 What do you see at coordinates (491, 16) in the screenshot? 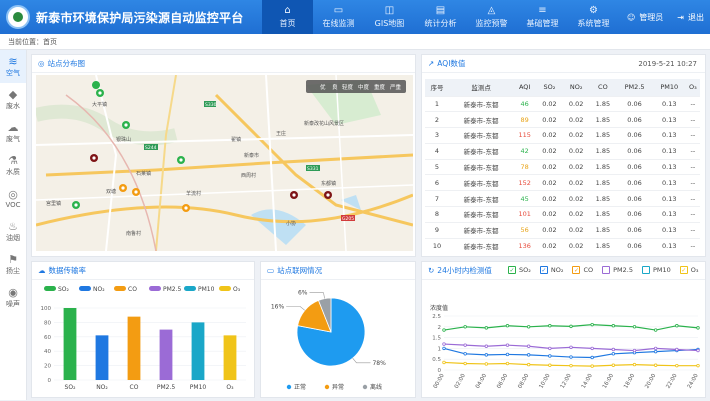
I see `nav-alerts: ◬ 监控预警` at bounding box center [491, 16].